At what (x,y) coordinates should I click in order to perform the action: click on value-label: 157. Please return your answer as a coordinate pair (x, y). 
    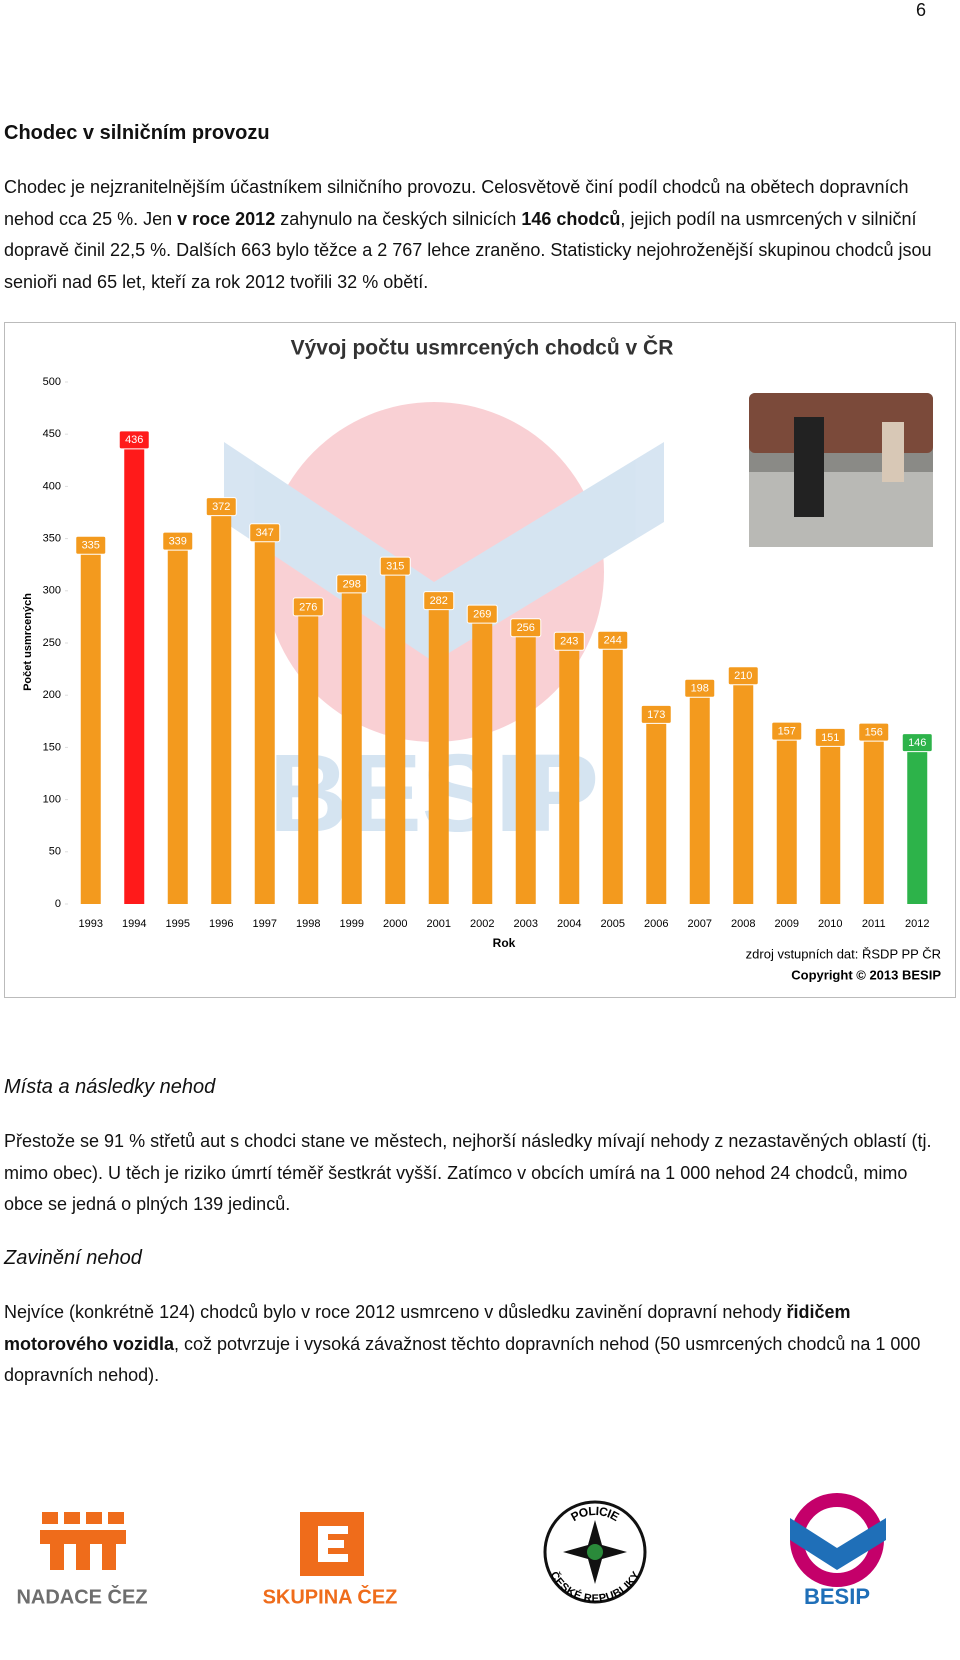
    Looking at the image, I should click on (787, 731).